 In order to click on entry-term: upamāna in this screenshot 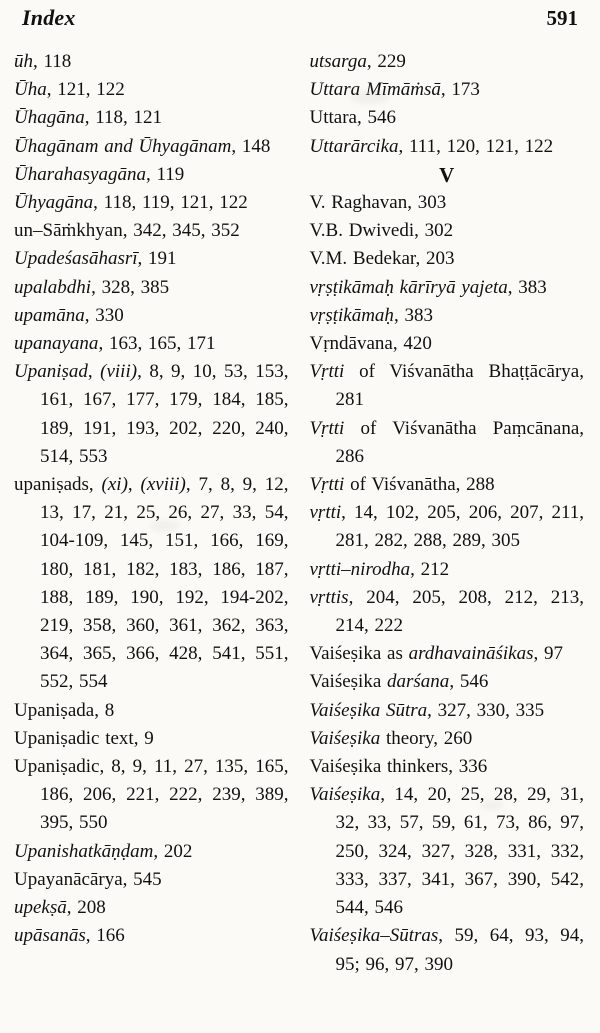, I will do `click(49, 315)`.